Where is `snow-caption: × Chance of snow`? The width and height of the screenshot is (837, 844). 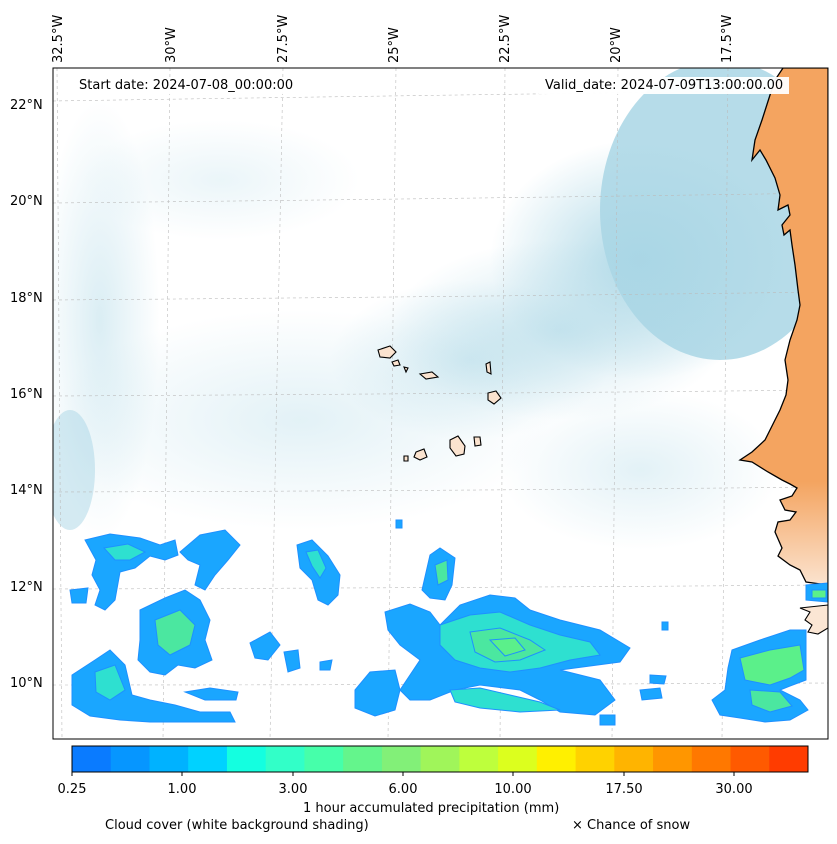 snow-caption: × Chance of snow is located at coordinates (631, 825).